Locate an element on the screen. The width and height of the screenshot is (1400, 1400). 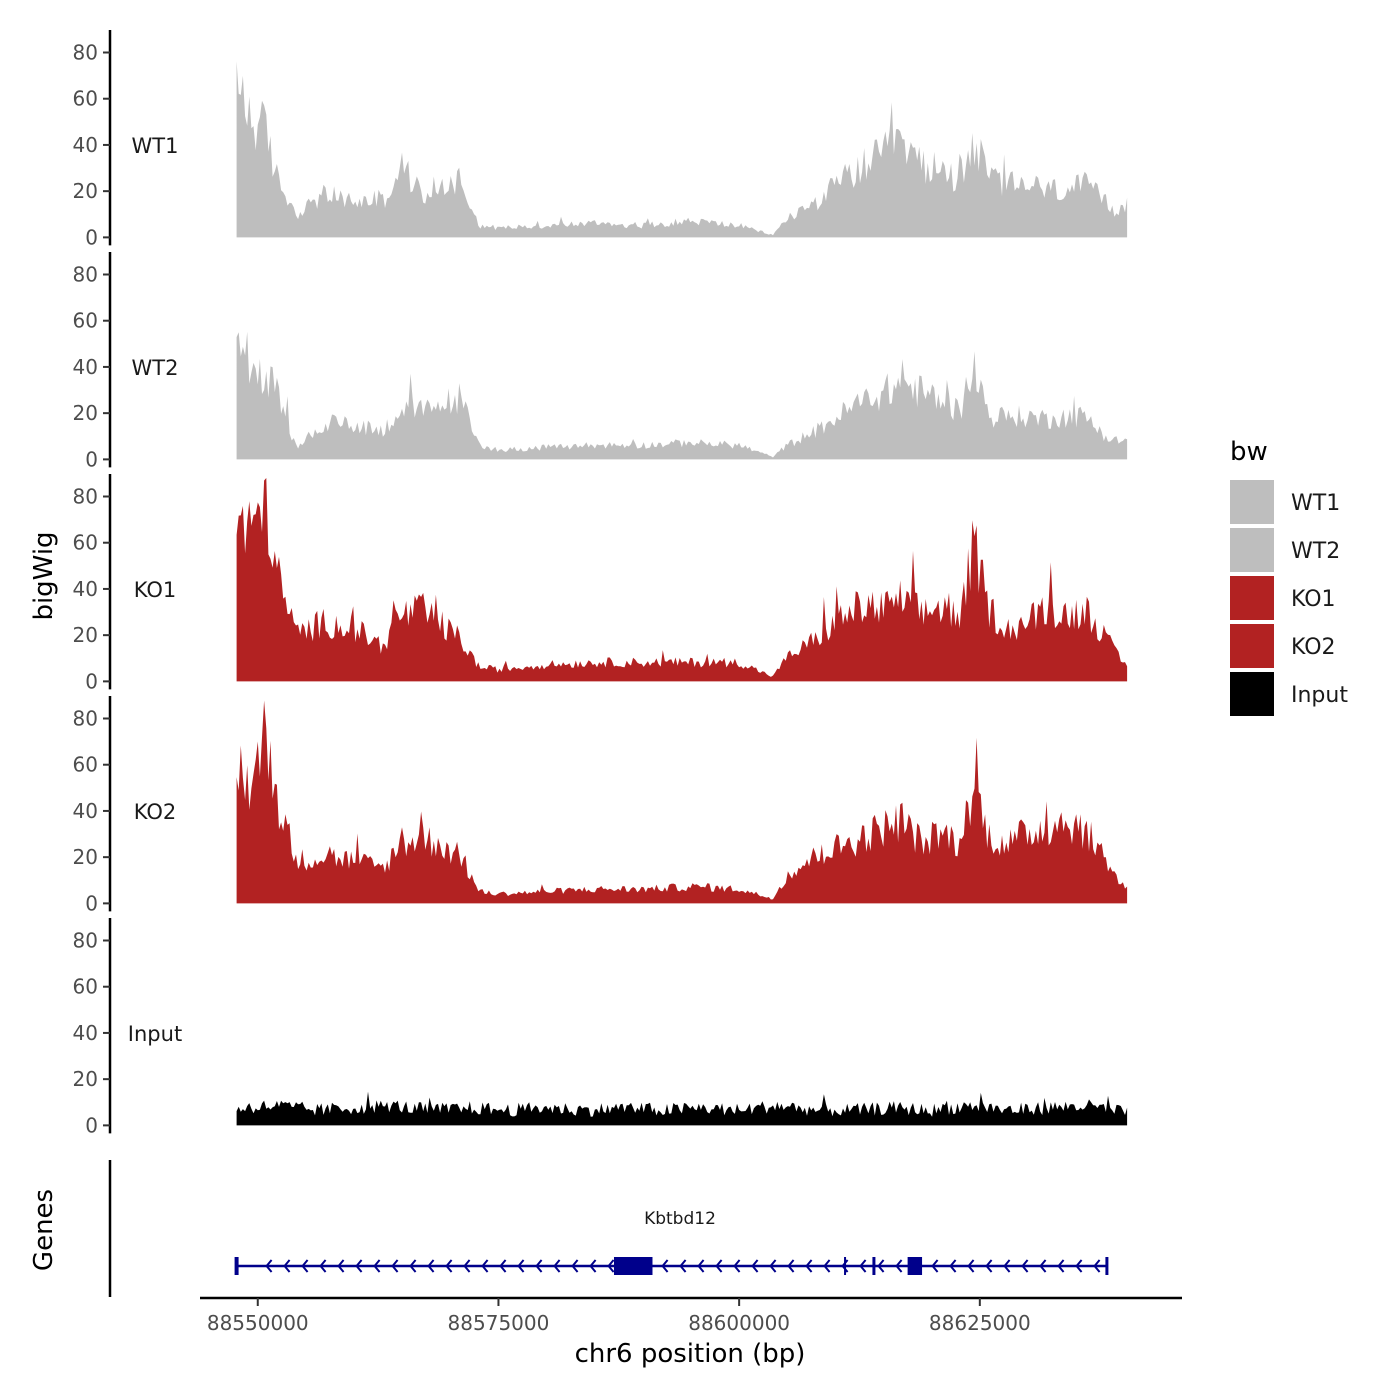
x-tick-label: 88600000 is located at coordinates (739, 1323).